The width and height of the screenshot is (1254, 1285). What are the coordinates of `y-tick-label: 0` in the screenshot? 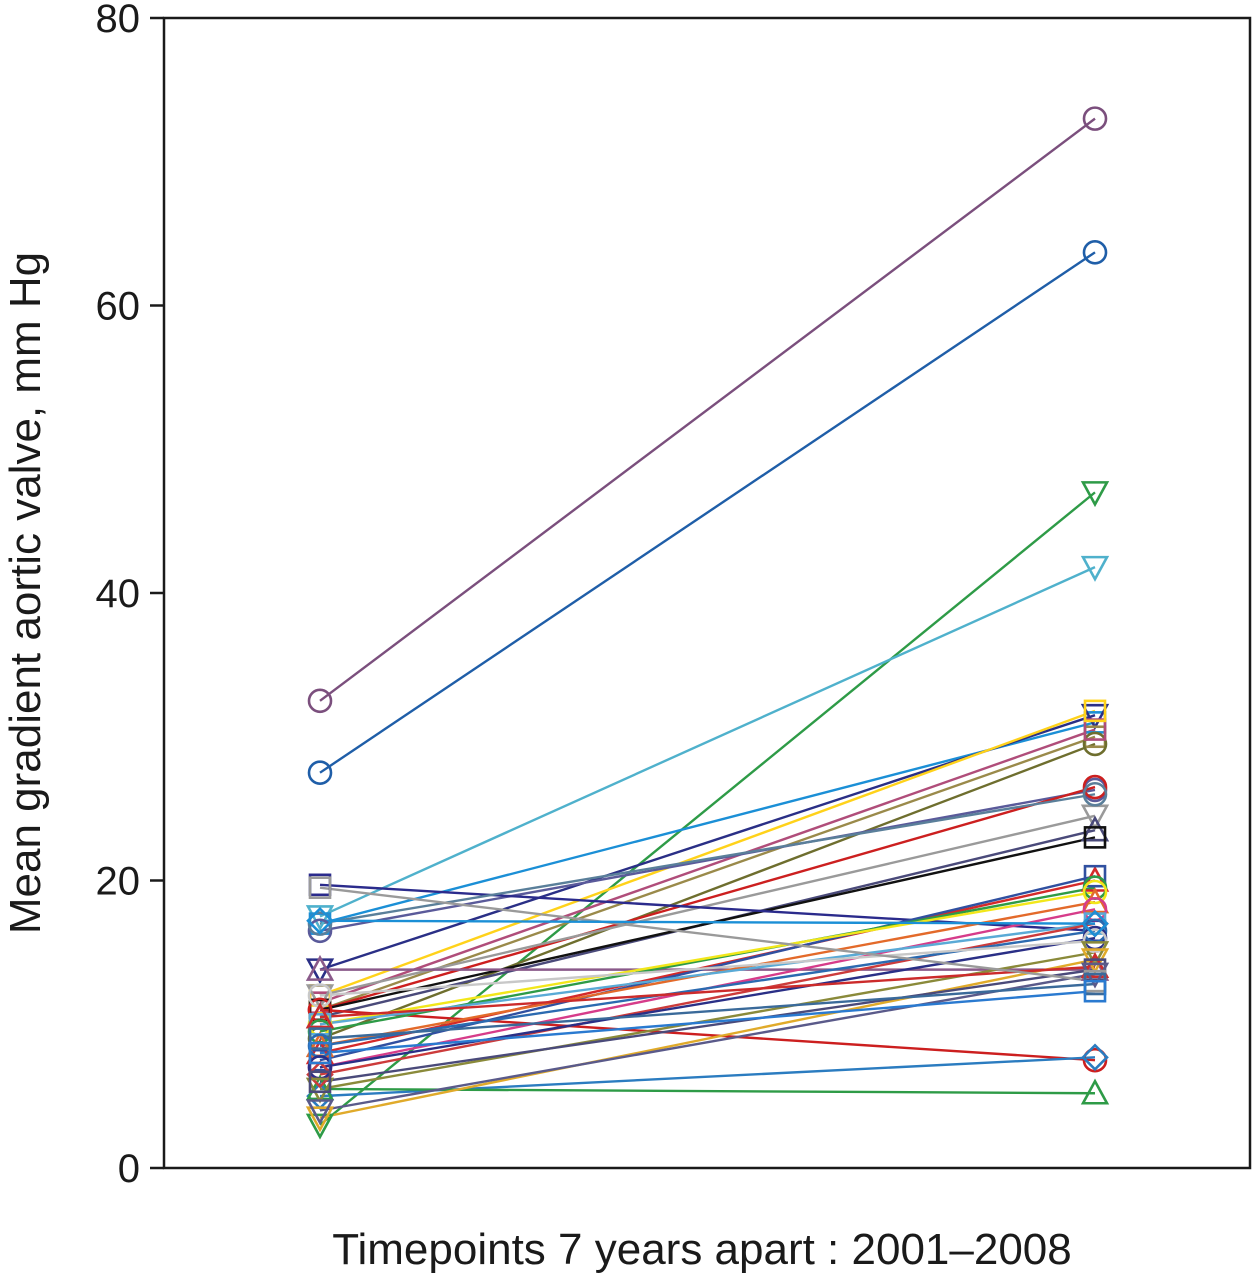 It's located at (129, 1169).